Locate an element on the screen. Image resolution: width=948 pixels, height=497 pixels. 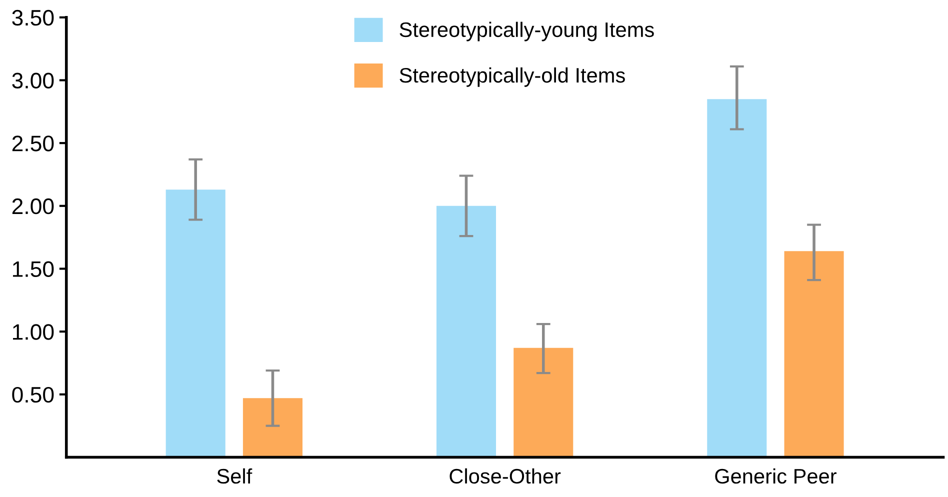
legend-label: Stereotypically-young Items is located at coordinates (527, 32).